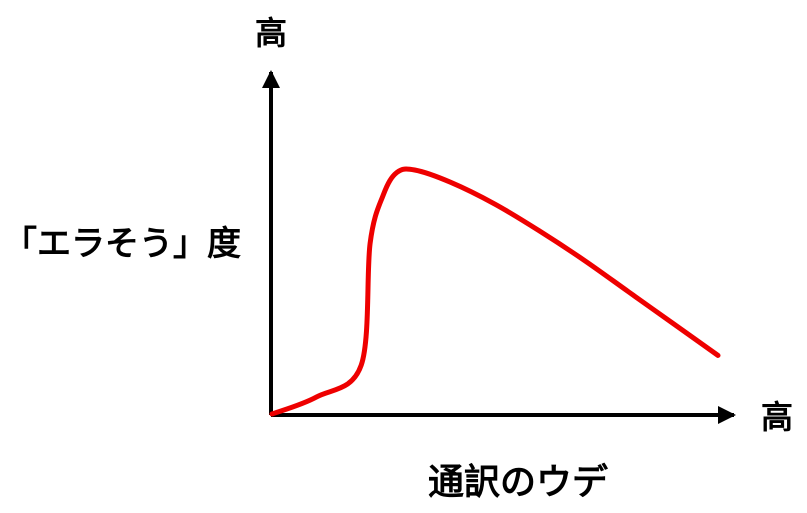 This screenshot has width=807, height=513. What do you see at coordinates (777, 417) in the screenshot?
I see `x-axis-end-label: 高` at bounding box center [777, 417].